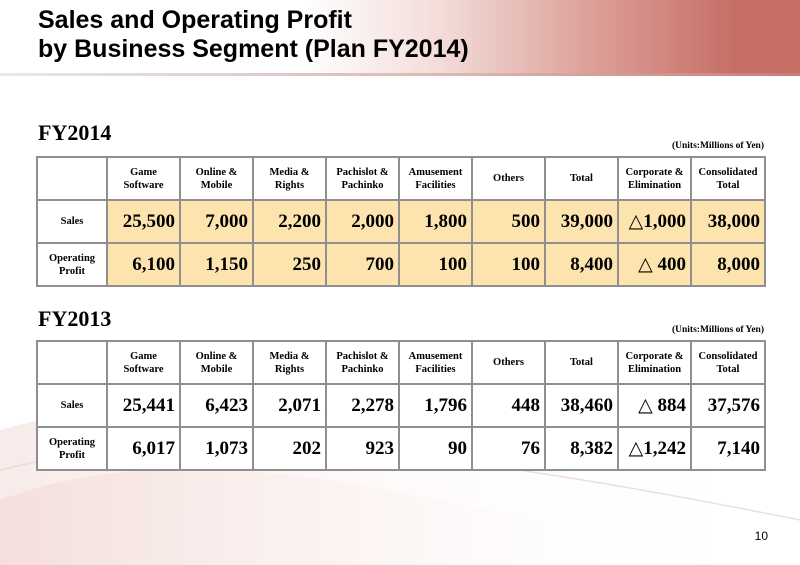  Describe the element at coordinates (761, 536) in the screenshot. I see `page-number: 10` at that location.